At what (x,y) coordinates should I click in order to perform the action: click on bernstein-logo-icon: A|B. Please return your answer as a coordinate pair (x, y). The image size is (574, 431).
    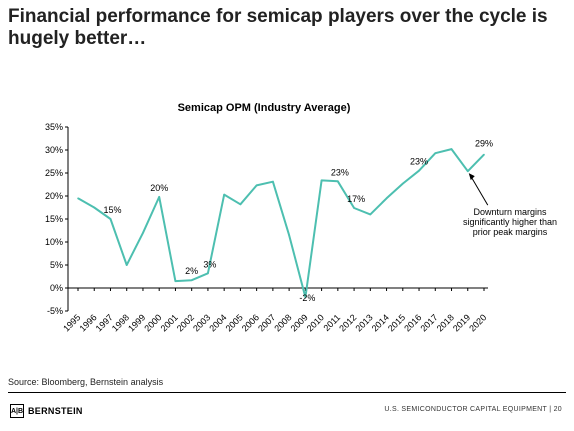
    Looking at the image, I should click on (17, 411).